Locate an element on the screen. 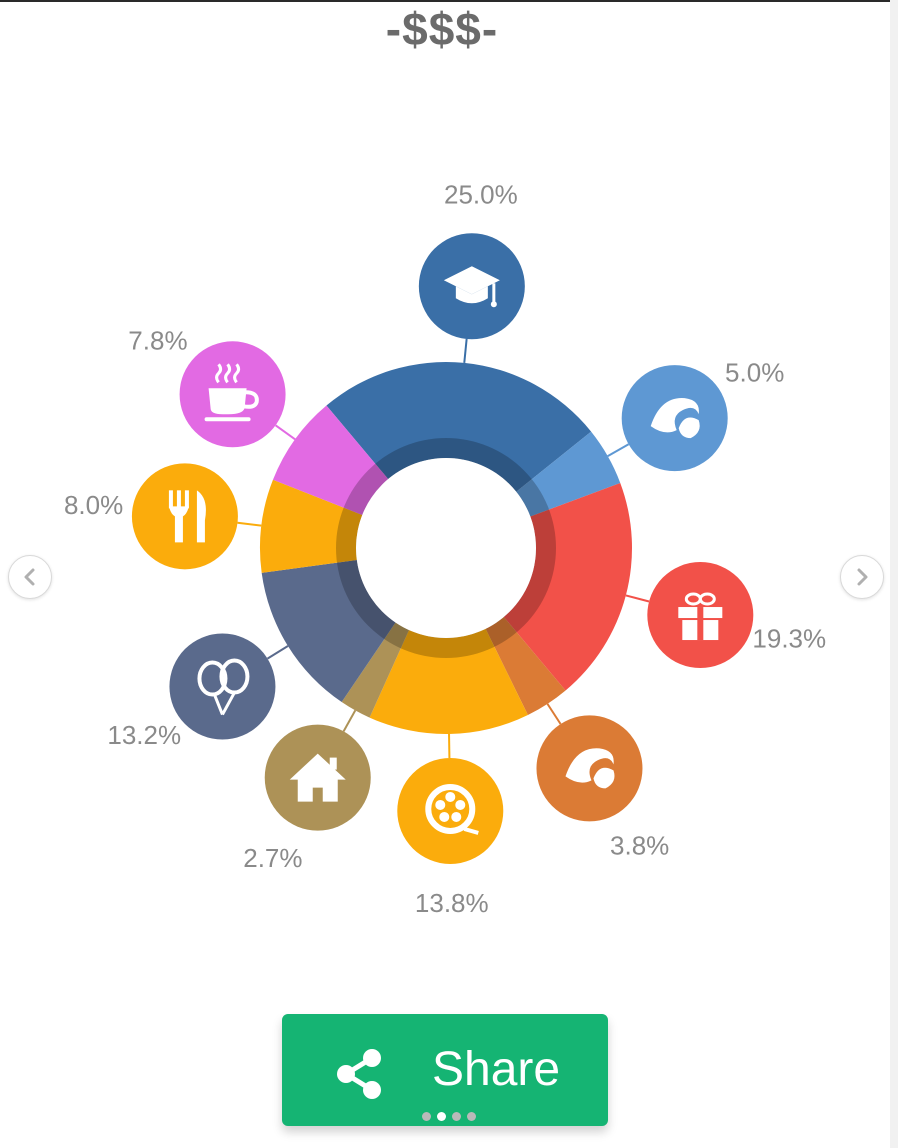  house-icon is located at coordinates (317, 777).